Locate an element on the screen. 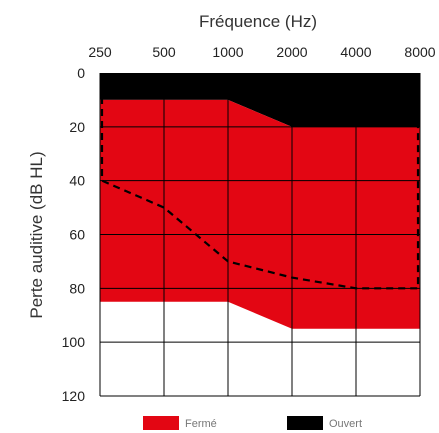 Image resolution: width=439 pixels, height=433 pixels. y-tick-label: 100 is located at coordinates (74, 342).